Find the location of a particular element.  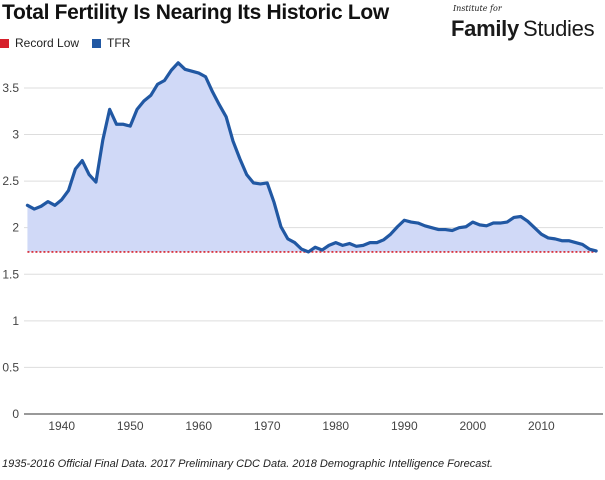

x-tick-label: 1960 is located at coordinates (198, 426).